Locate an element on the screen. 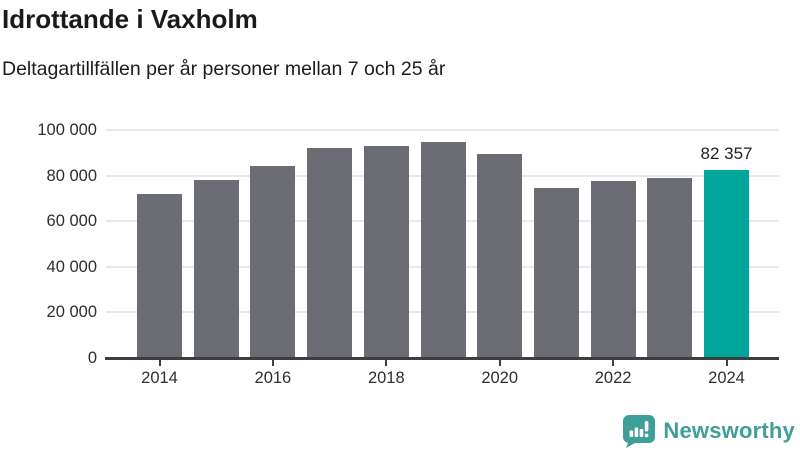  newsworthy-logo: Newsworthy is located at coordinates (708, 431).